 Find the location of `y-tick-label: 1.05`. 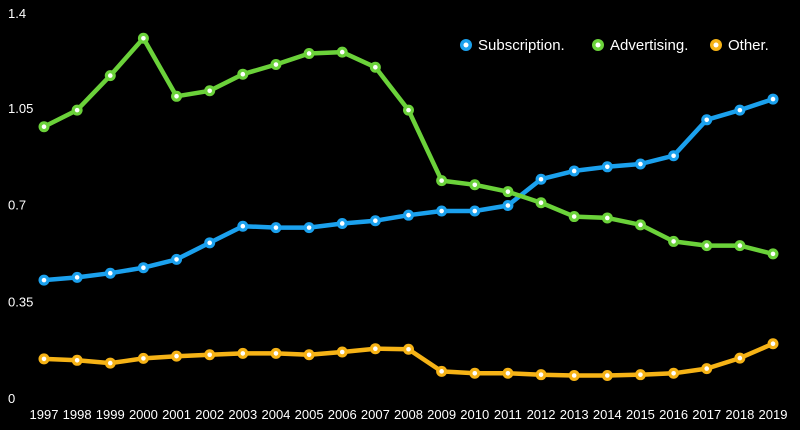

y-tick-label: 1.05 is located at coordinates (20, 108).